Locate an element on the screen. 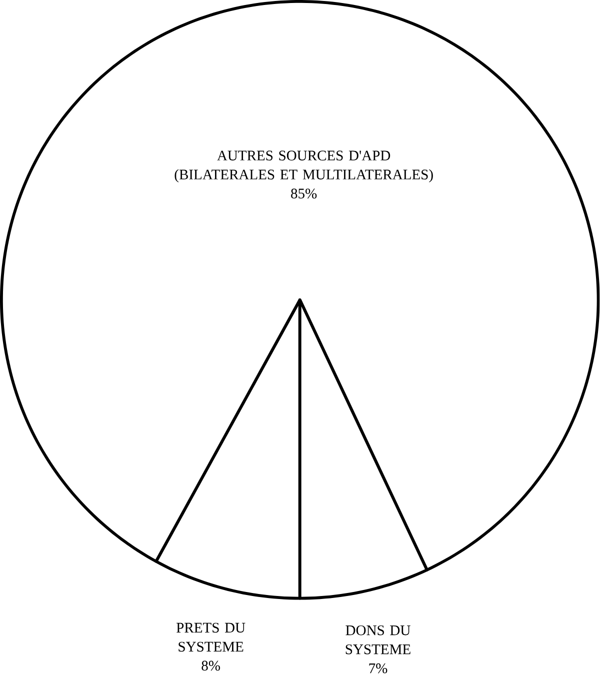 This screenshot has height=677, width=600. slice-label: PRETS DU SYSTEME is located at coordinates (211, 637).